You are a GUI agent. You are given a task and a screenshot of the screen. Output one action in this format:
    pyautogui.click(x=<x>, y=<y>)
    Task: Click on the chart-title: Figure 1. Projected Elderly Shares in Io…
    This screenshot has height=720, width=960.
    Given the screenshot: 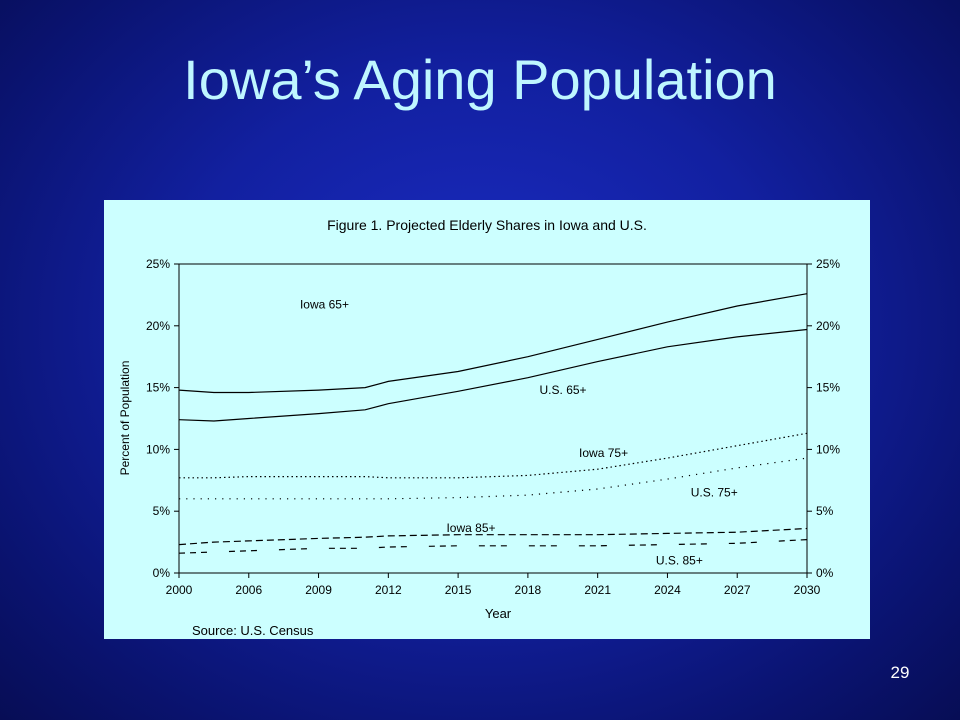 What is the action you would take?
    pyautogui.click(x=487, y=225)
    